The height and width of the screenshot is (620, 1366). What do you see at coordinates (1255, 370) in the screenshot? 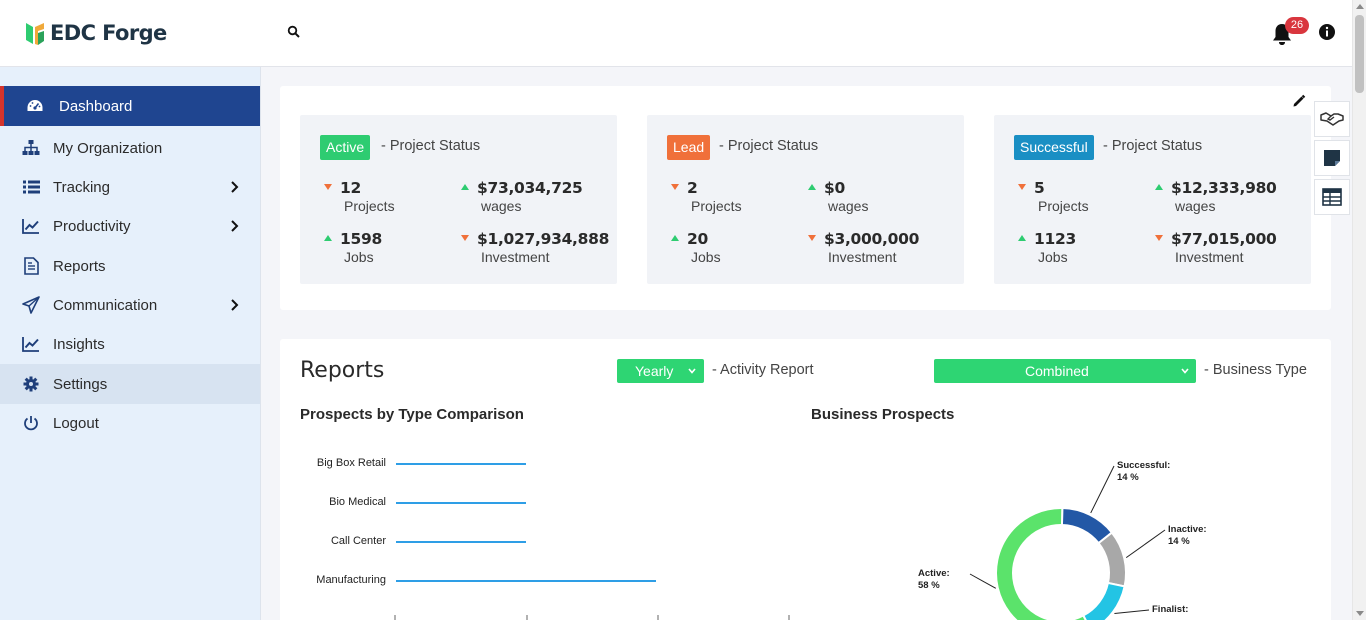
I see `business-type-label: - Business Type` at bounding box center [1255, 370].